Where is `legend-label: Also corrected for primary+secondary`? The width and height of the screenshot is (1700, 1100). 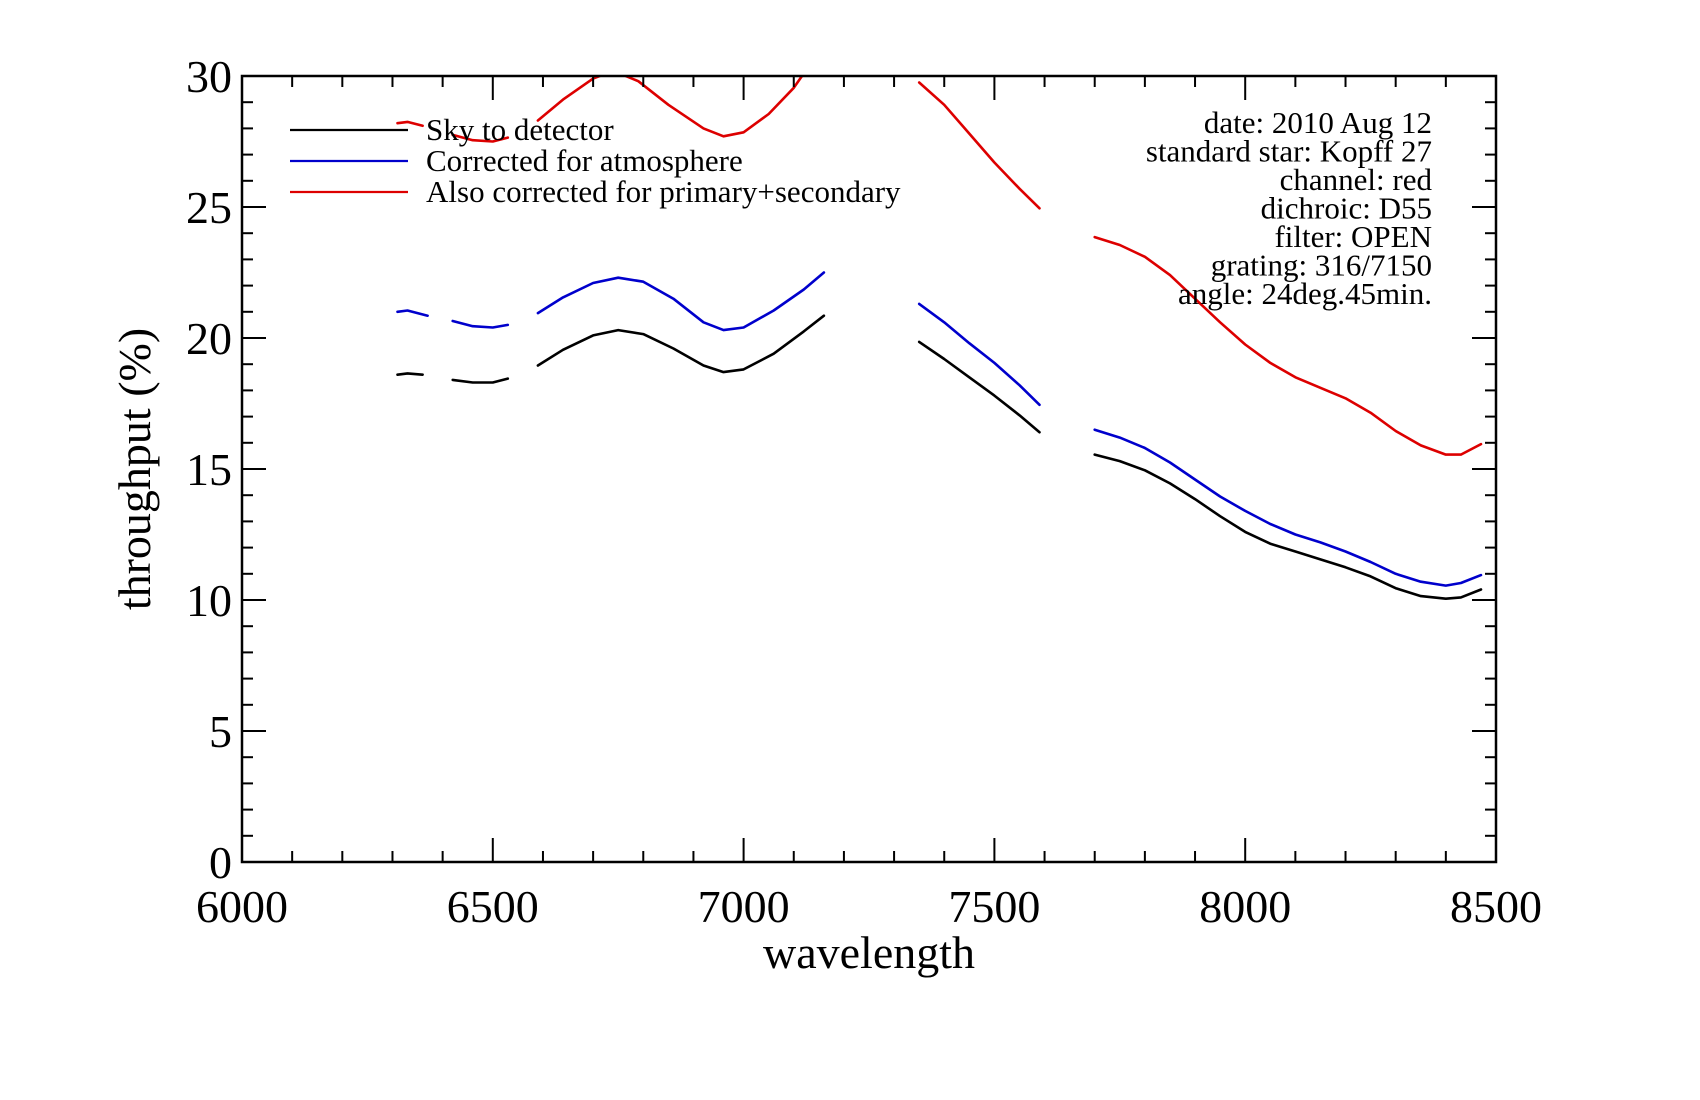
legend-label: Also corrected for primary+secondary is located at coordinates (663, 191).